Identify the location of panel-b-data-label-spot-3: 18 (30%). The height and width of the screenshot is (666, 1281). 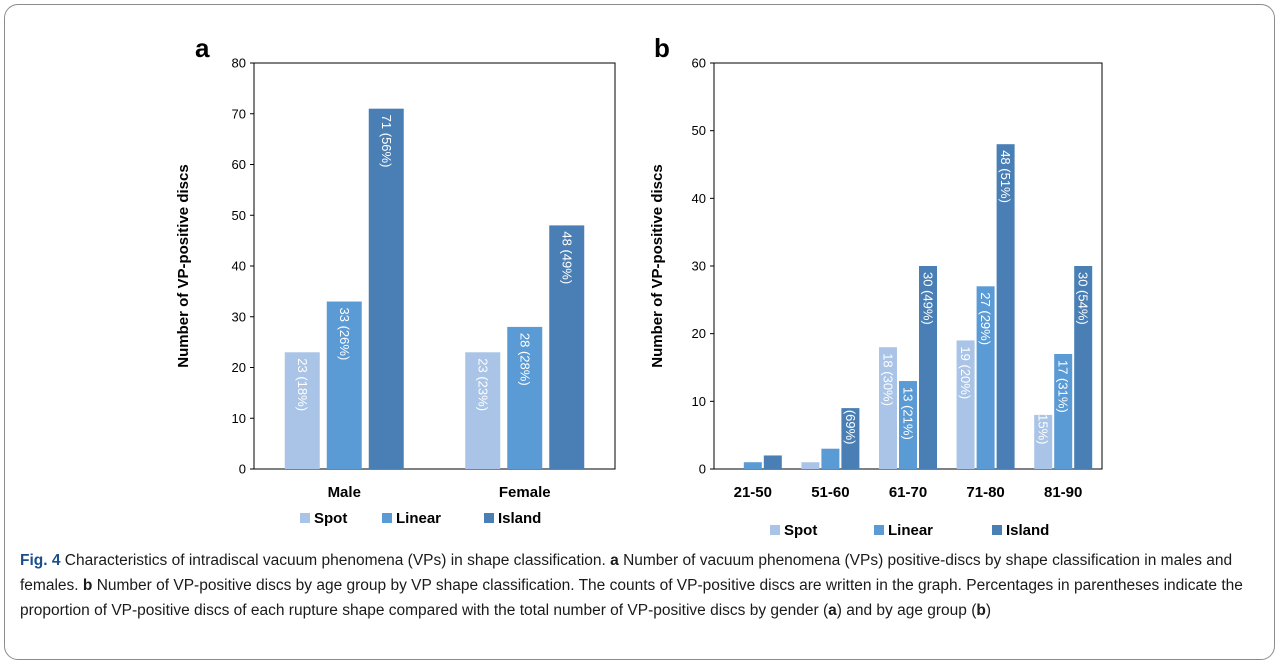
(888, 379).